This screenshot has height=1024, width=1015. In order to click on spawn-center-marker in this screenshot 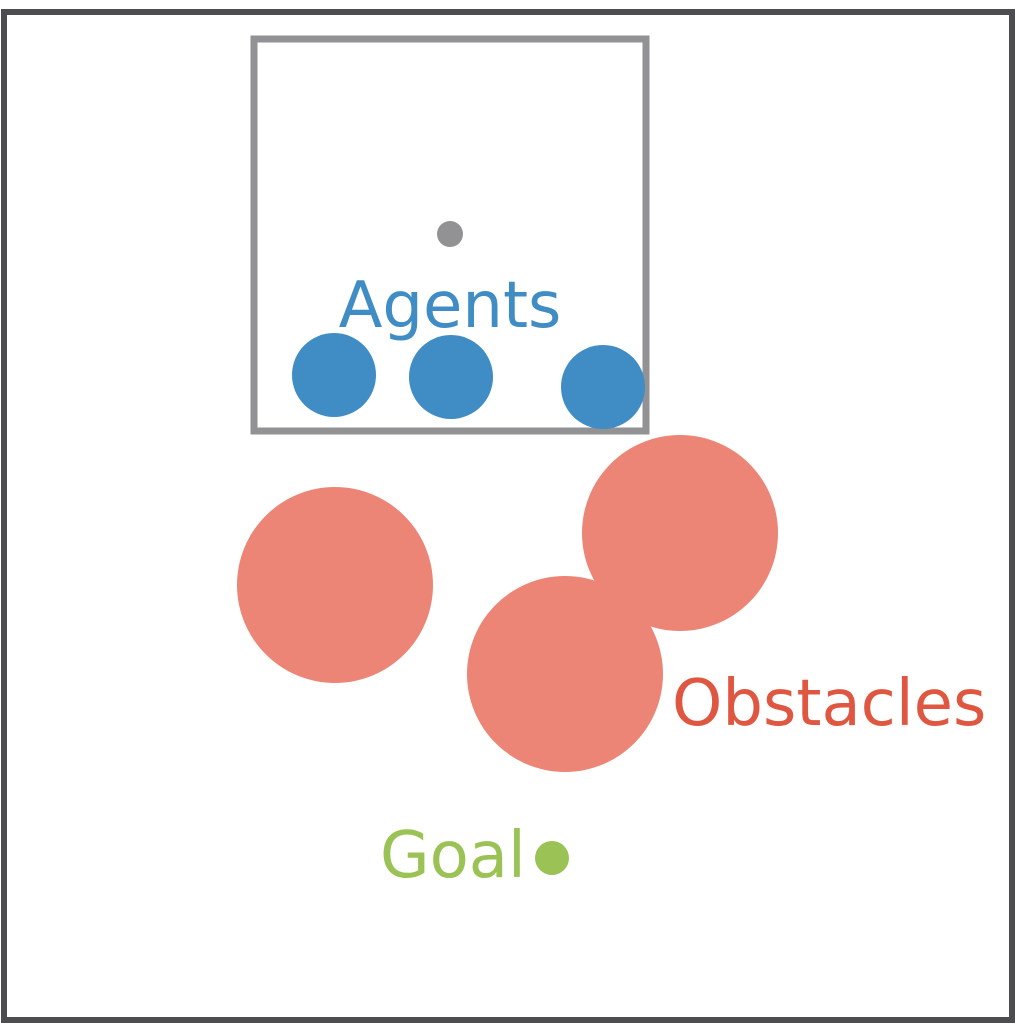, I will do `click(450, 234)`.